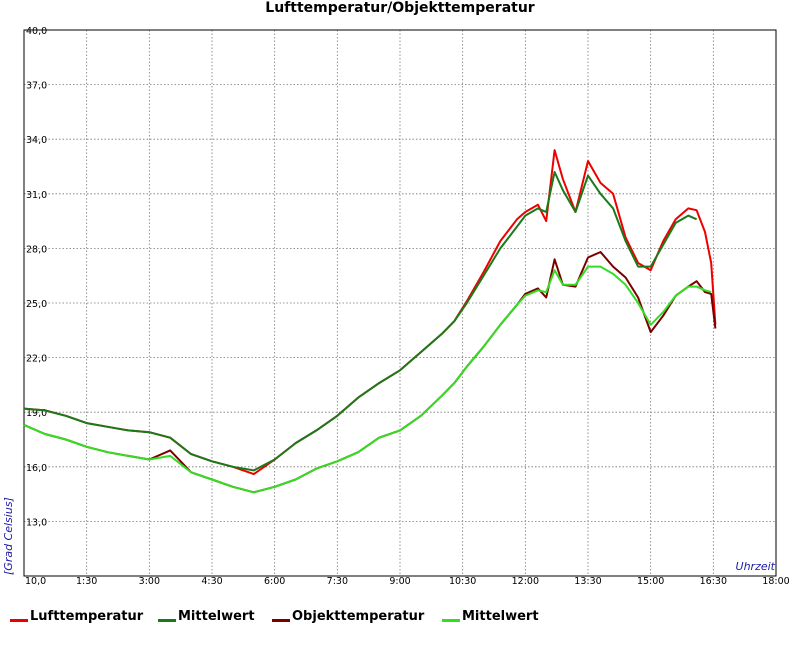 The width and height of the screenshot is (800, 650). What do you see at coordinates (756, 566) in the screenshot?
I see `x-axis-title: Uhrzeit` at bounding box center [756, 566].